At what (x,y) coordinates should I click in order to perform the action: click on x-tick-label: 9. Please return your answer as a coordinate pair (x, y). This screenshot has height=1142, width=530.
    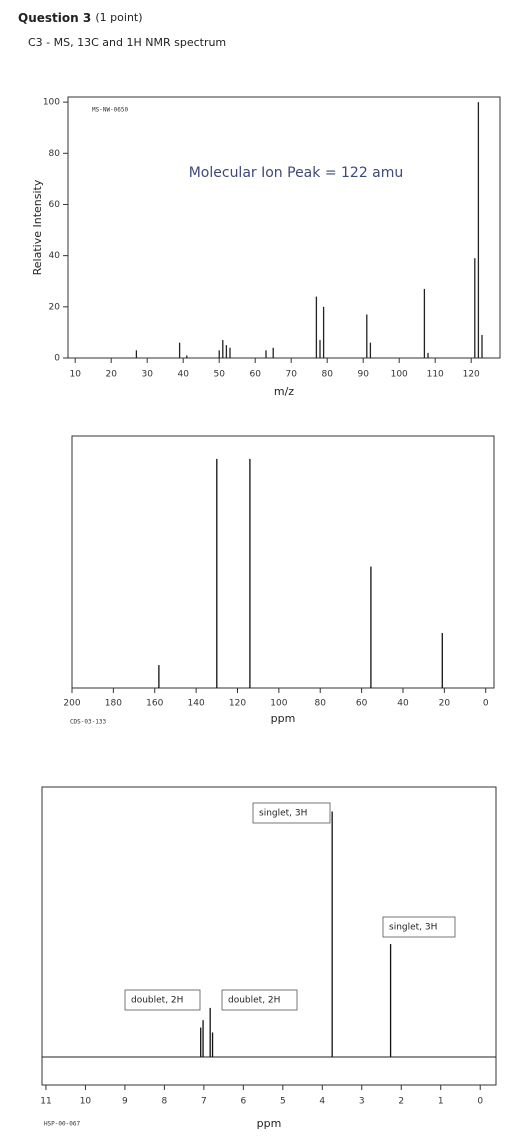
    Looking at the image, I should click on (125, 1102).